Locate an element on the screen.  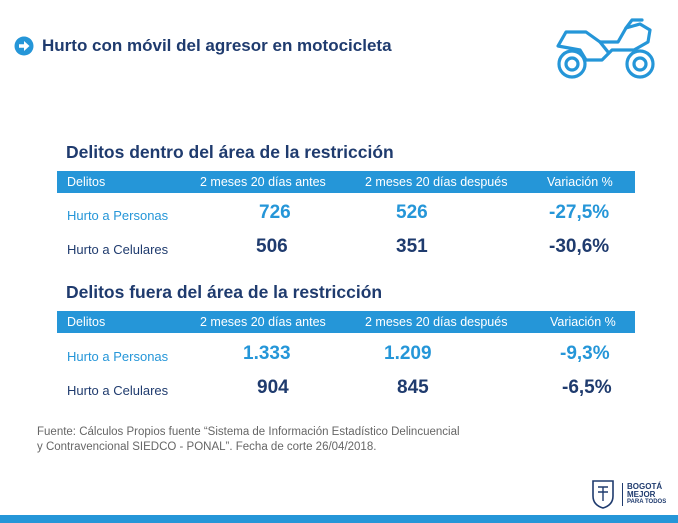
bogota-logo: BOGOTÁ MEJOR PARA TODOS is located at coordinates (630, 494).